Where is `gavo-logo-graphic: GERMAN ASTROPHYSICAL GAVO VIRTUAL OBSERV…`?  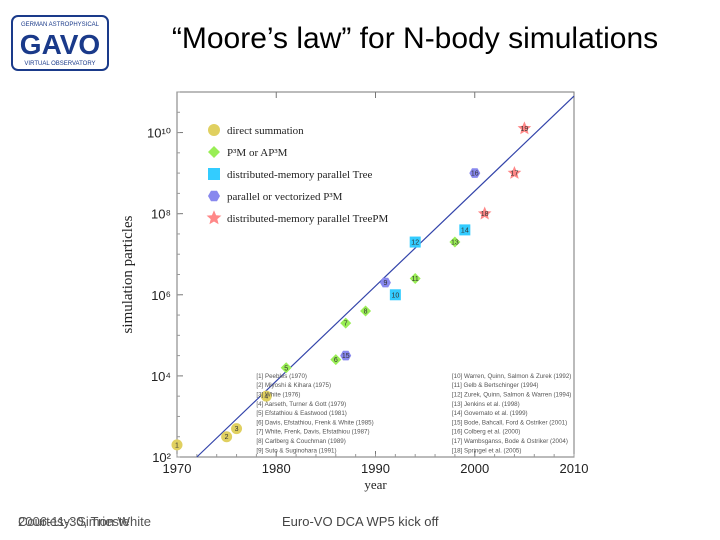
gavo-logo-graphic: GERMAN ASTROPHYSICAL GAVO VIRTUAL OBSERV… is located at coordinates (60, 43).